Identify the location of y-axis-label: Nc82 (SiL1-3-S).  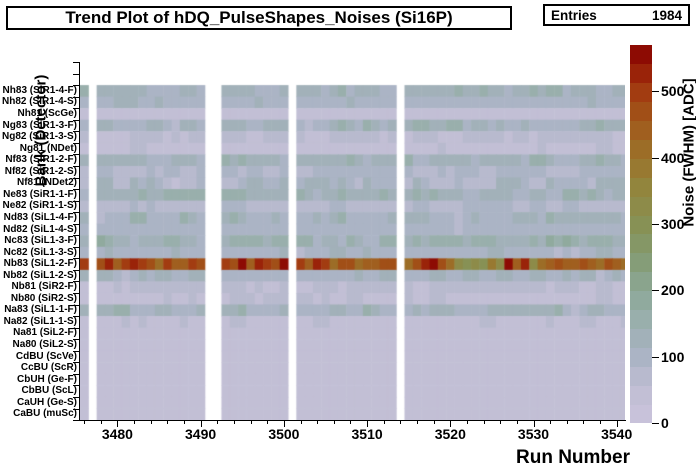
(40, 252).